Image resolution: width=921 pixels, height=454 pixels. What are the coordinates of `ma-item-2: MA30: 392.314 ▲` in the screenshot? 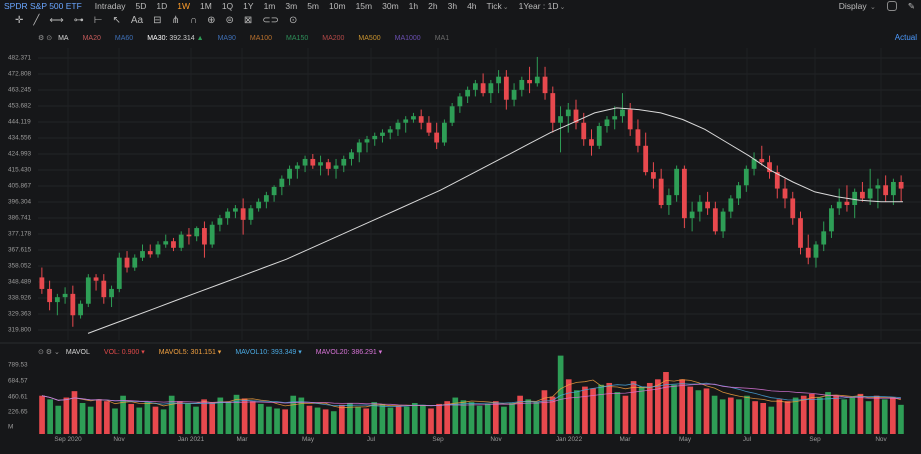 It's located at (175, 38).